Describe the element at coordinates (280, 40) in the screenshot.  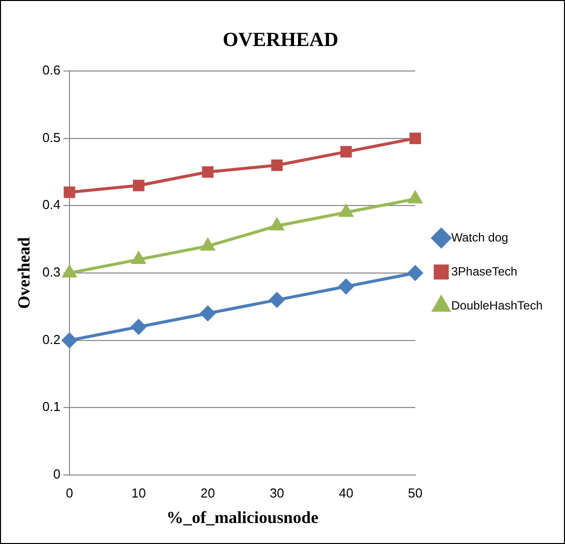
I see `chart-title: OVERHEAD` at that location.